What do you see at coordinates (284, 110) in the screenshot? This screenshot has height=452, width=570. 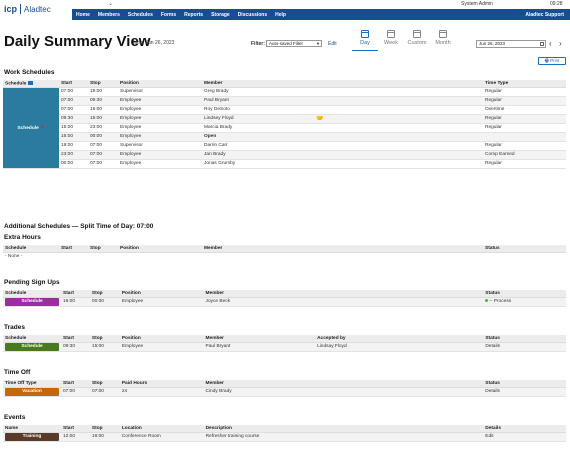 I see `table-row: 07:00 16:00 Employee Roy DeSoto Overtime` at bounding box center [284, 110].